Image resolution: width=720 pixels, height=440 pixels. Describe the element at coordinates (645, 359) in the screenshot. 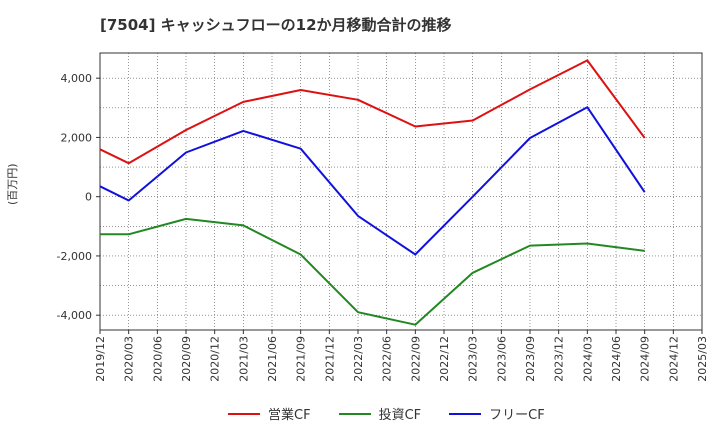

I see `x-tick-label: 2024/09` at that location.